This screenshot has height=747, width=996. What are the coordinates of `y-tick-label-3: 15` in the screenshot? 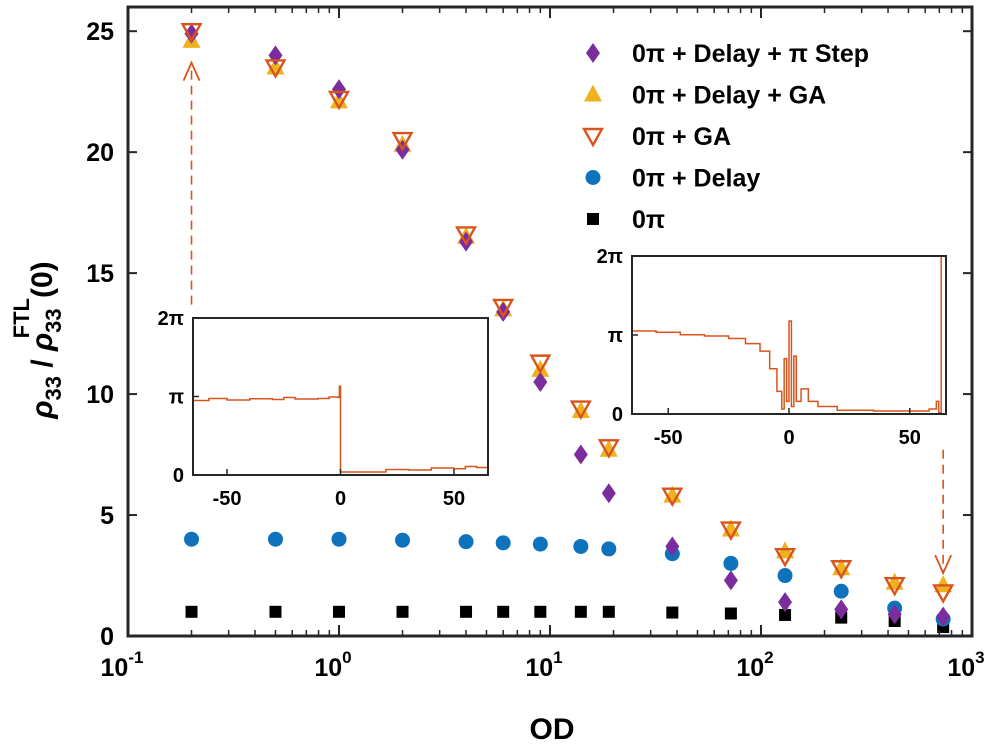 It's located at (100, 274).